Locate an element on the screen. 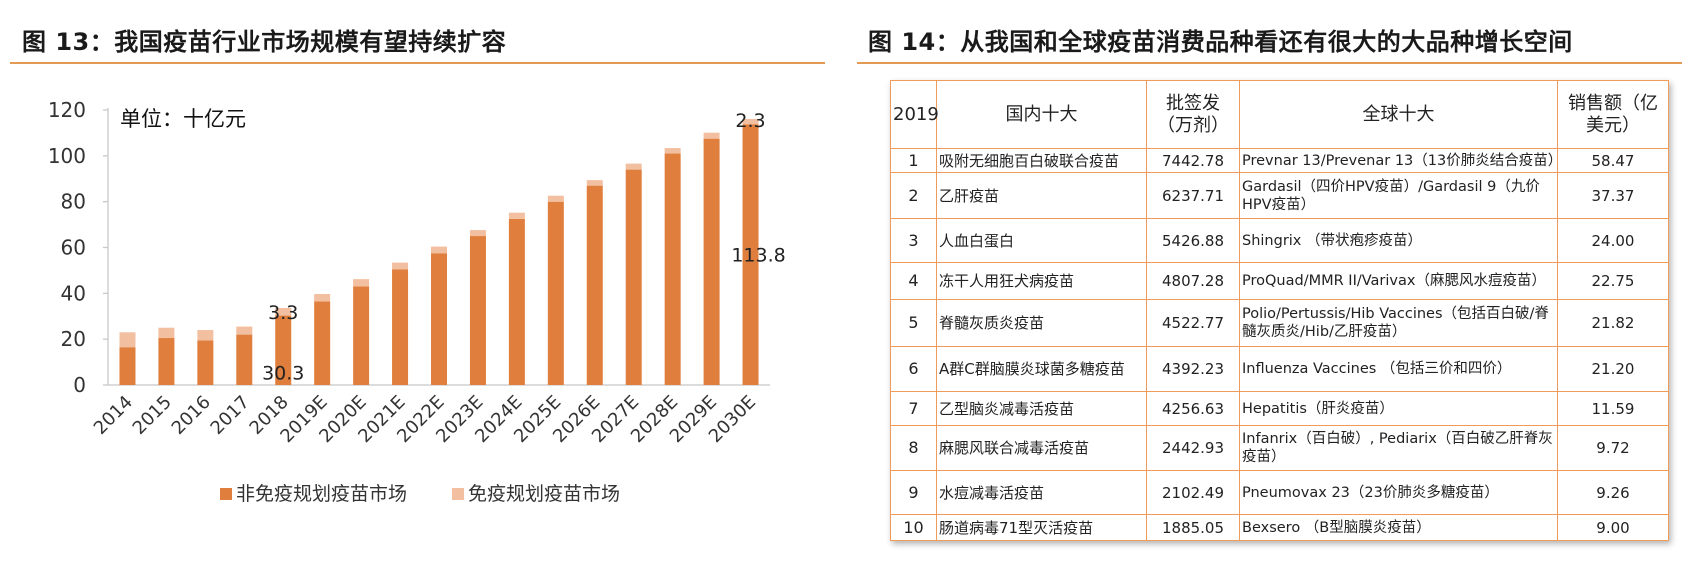  row-domestic-vaccine: 吸附无细胞百白破联合疫苗 is located at coordinates (1041, 160).